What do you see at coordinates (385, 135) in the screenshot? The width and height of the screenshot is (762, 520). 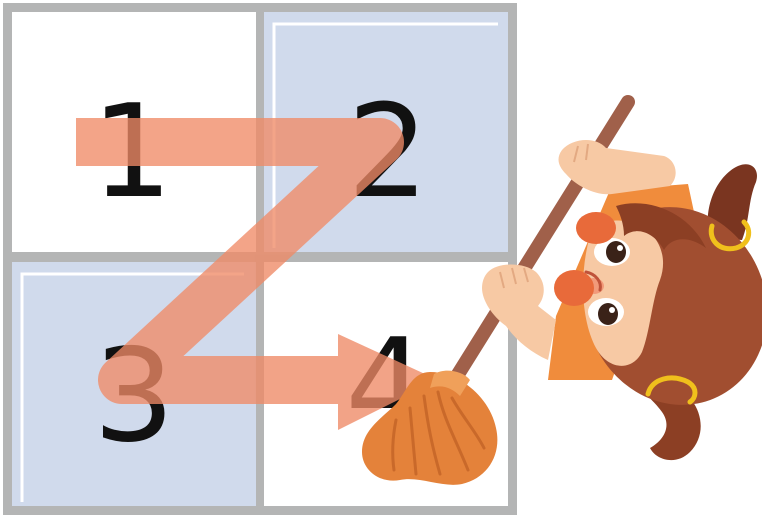 I see `cell-2-highlight` at bounding box center [385, 135].